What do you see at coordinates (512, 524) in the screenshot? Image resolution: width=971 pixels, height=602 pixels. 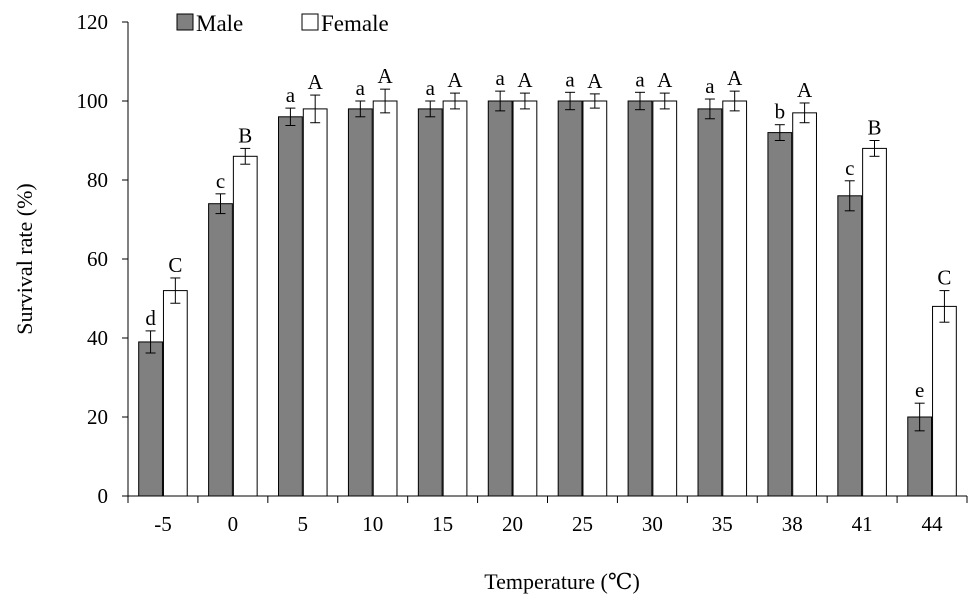 I see `x-tick-label: 20` at bounding box center [512, 524].